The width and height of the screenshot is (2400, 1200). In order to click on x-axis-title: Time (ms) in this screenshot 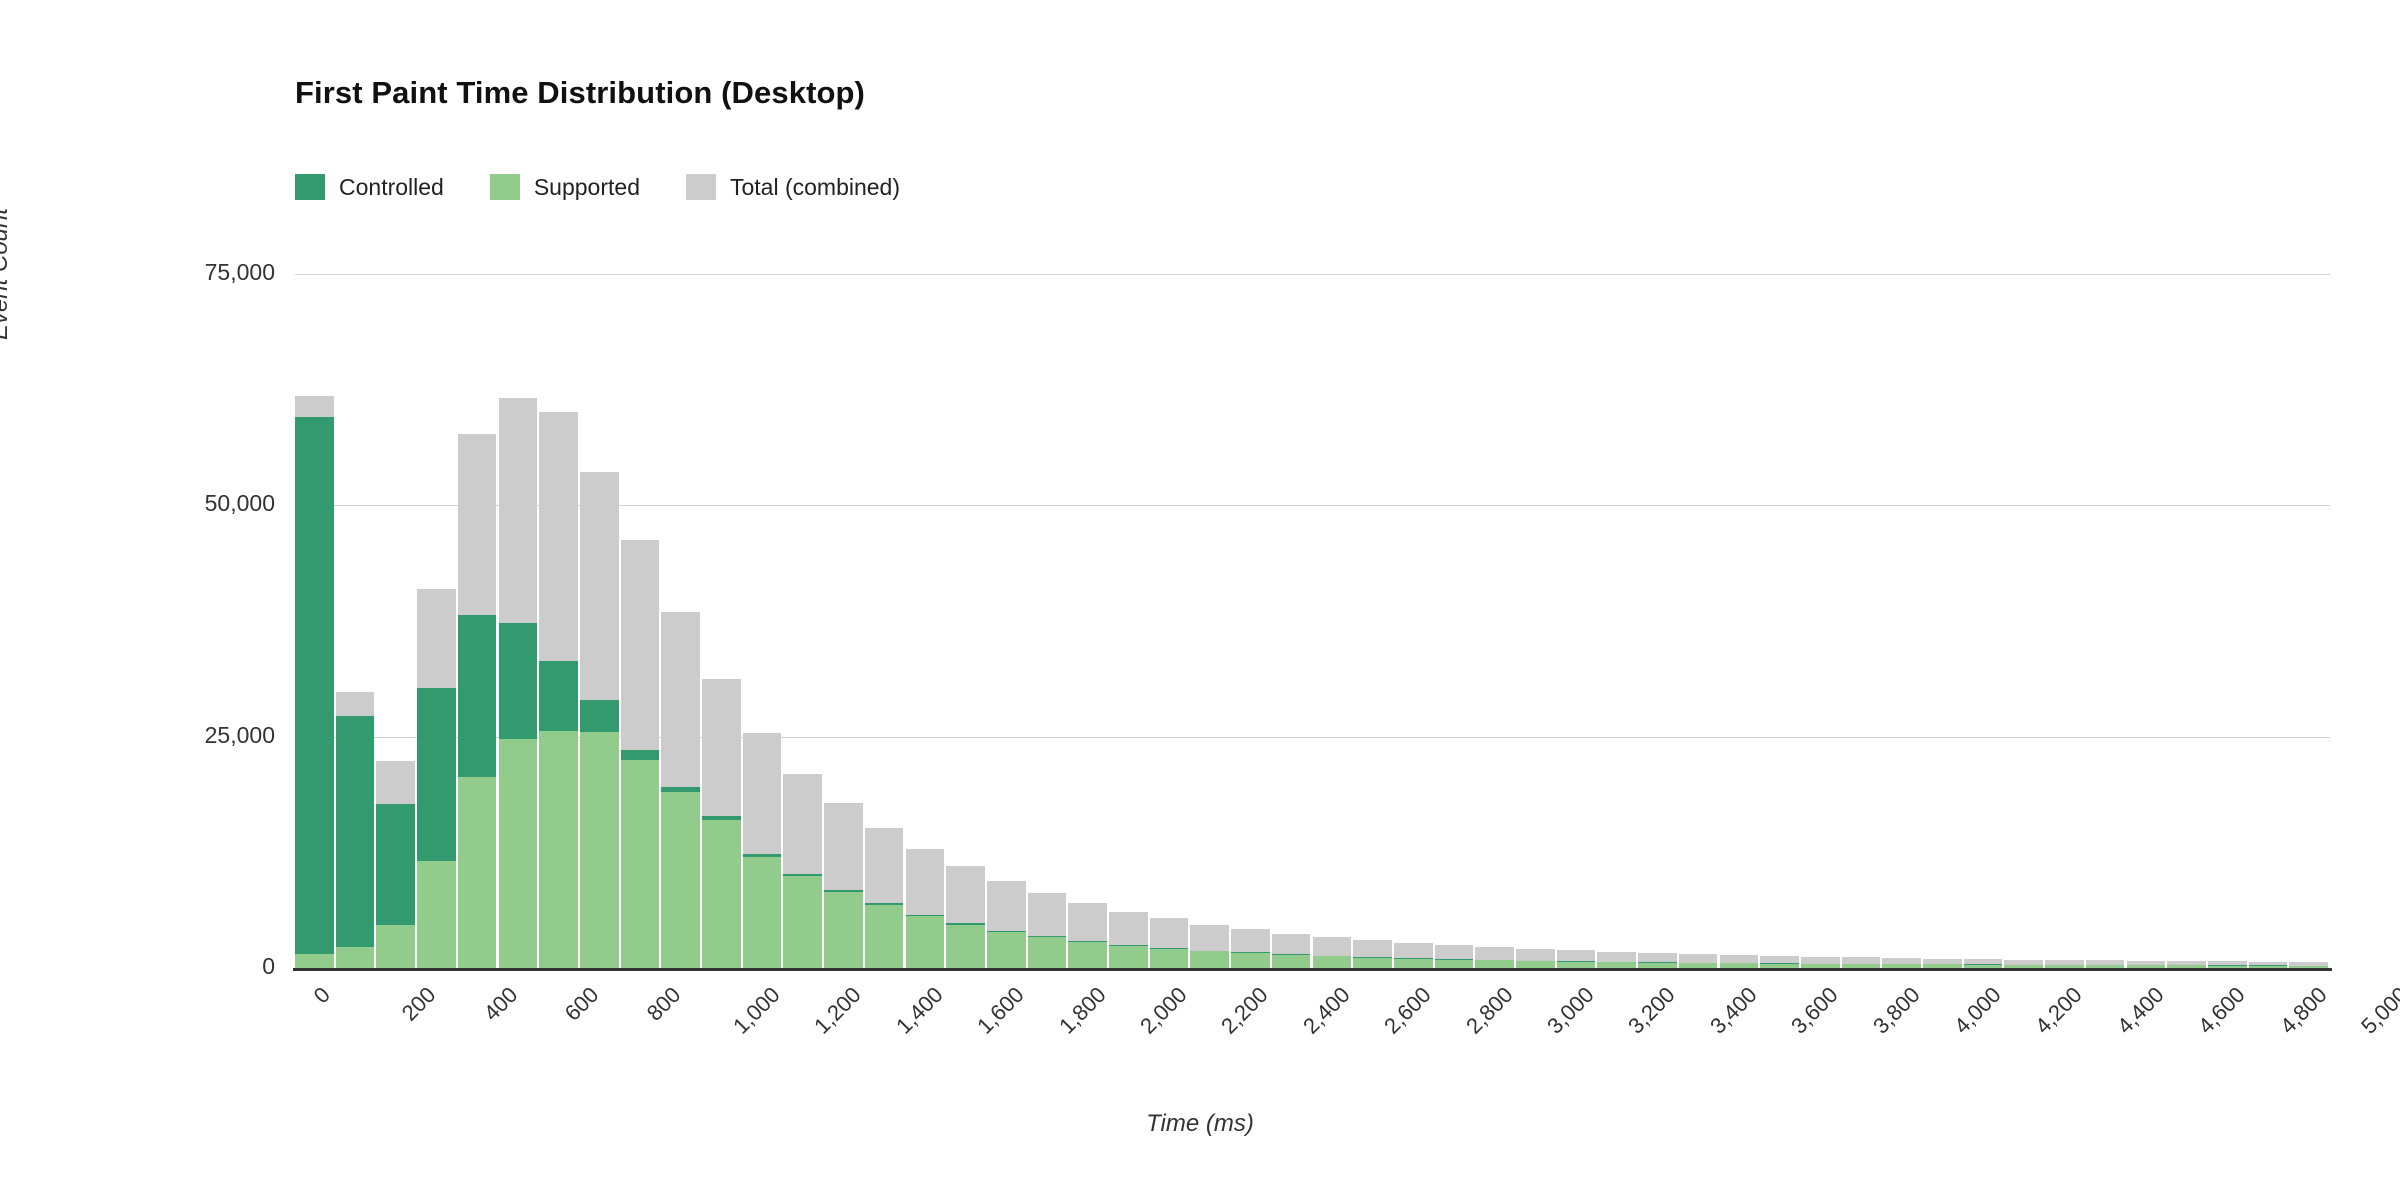, I will do `click(1200, 1123)`.